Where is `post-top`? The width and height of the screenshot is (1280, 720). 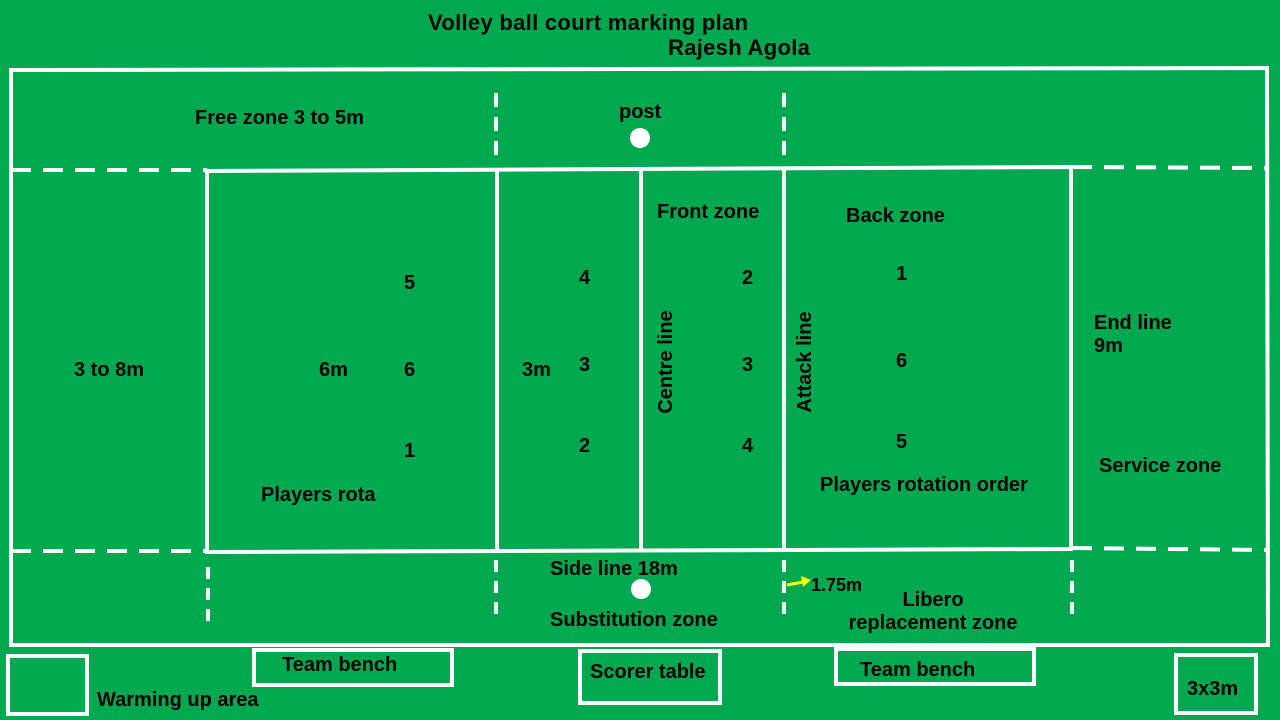
post-top is located at coordinates (640, 138).